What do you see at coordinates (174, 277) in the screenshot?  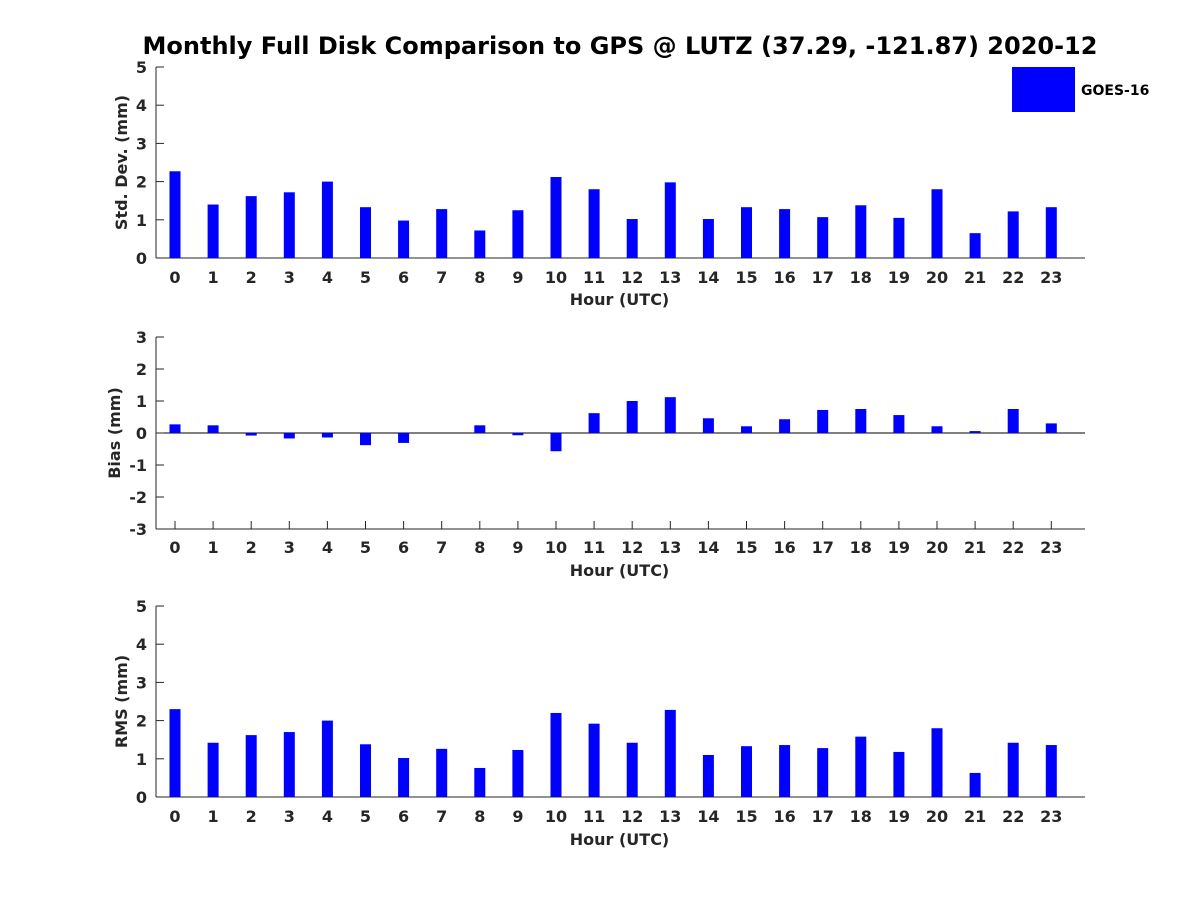 I see `std-dev-x-tick-label: 0` at bounding box center [174, 277].